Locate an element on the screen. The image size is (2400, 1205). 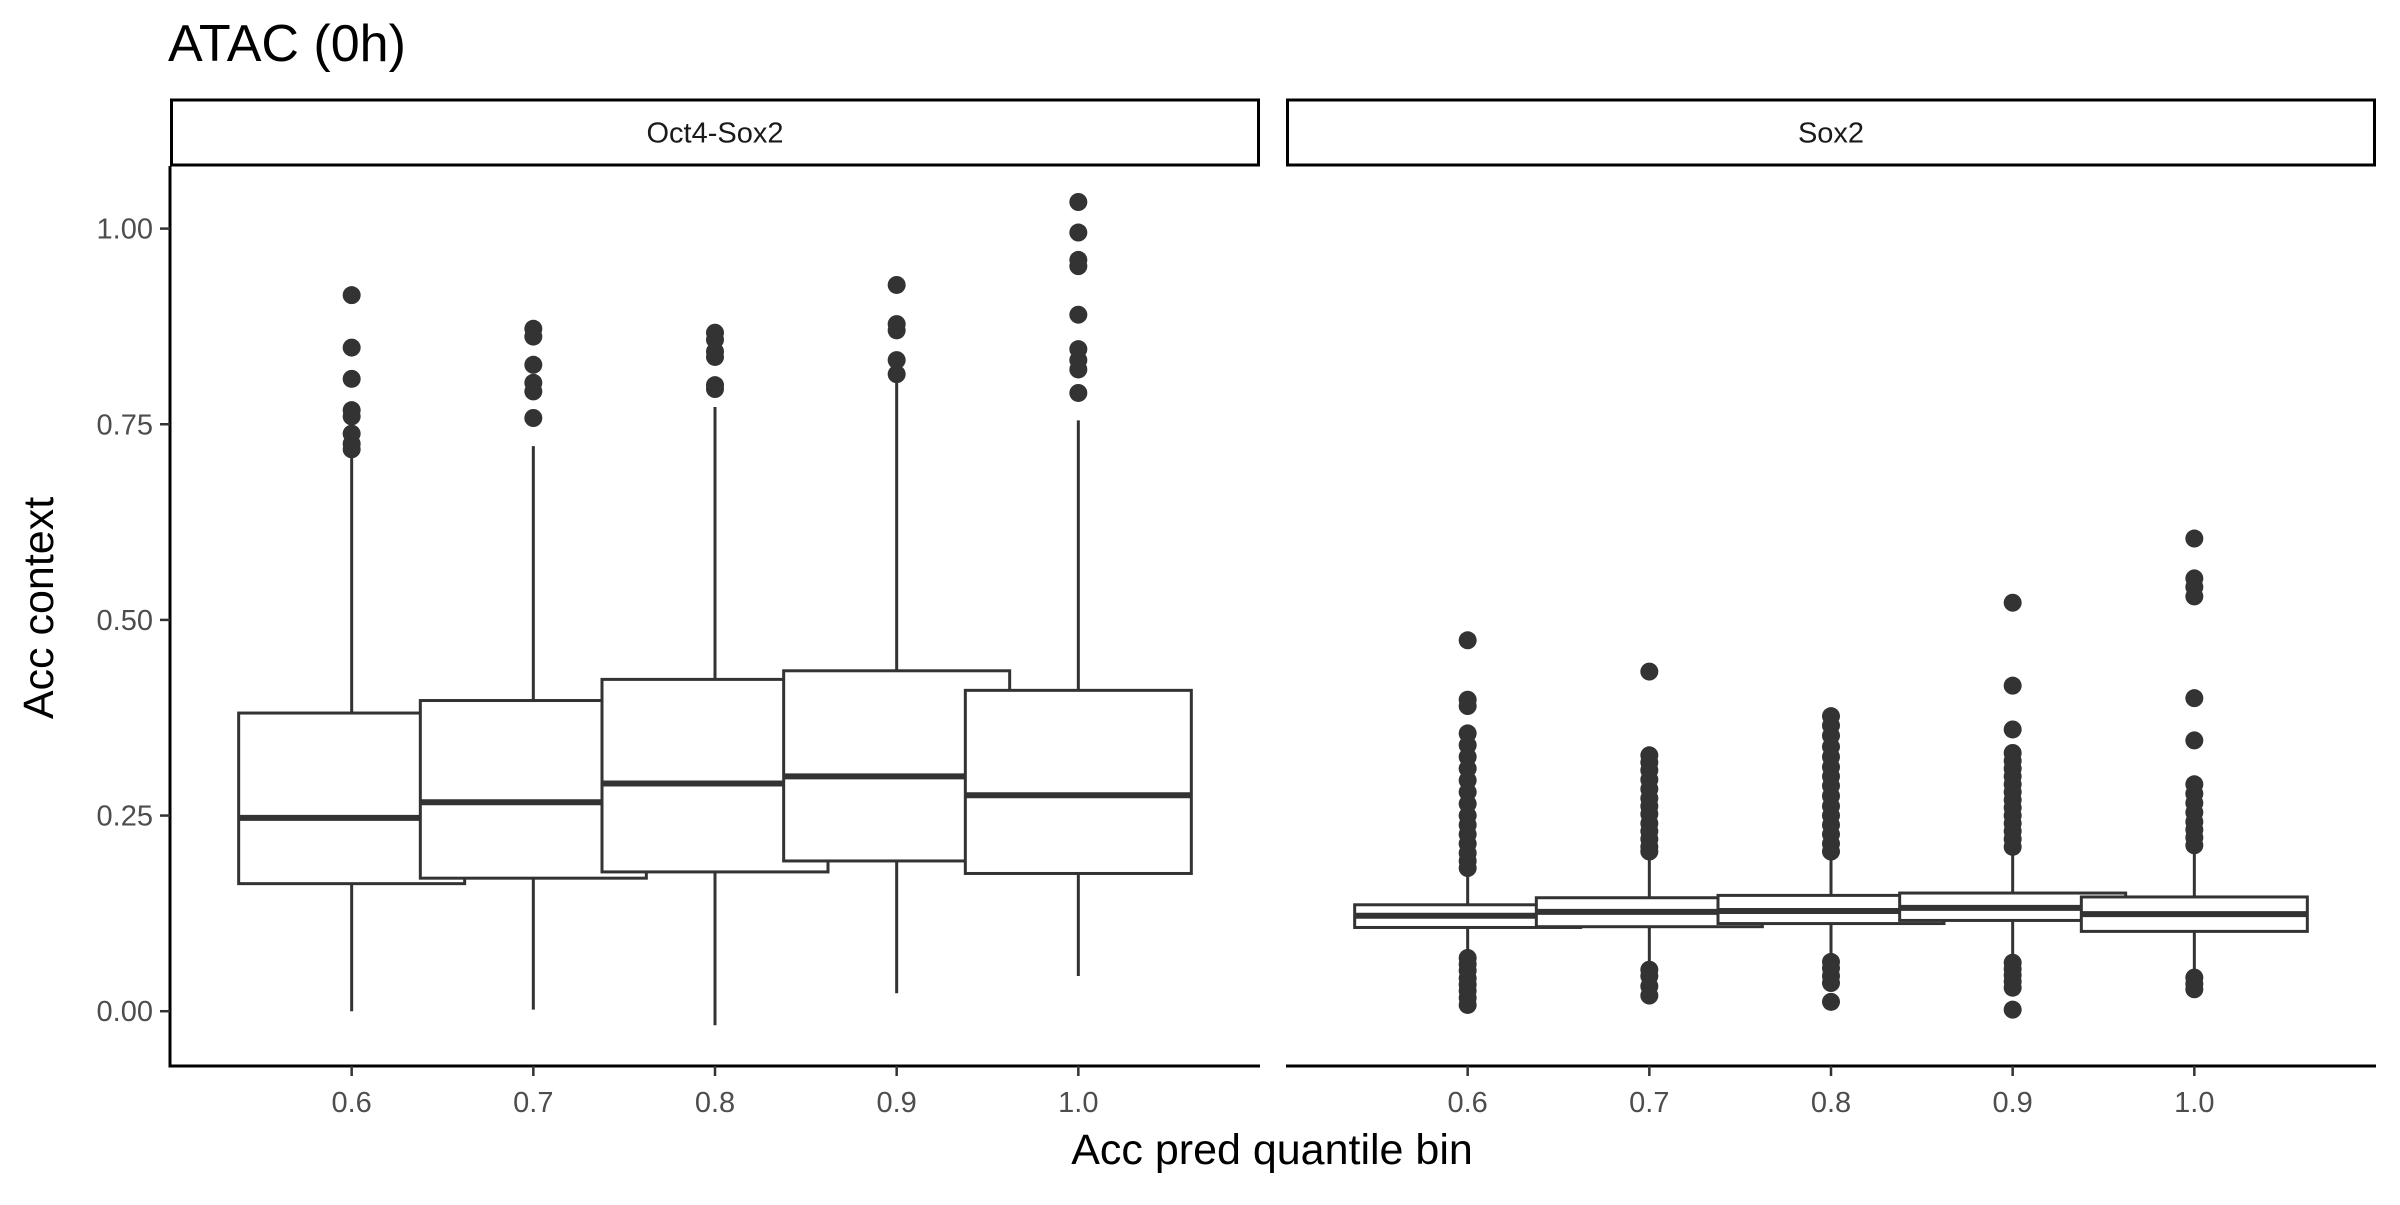
facet-strip-label: Sox2 is located at coordinates (1831, 134).